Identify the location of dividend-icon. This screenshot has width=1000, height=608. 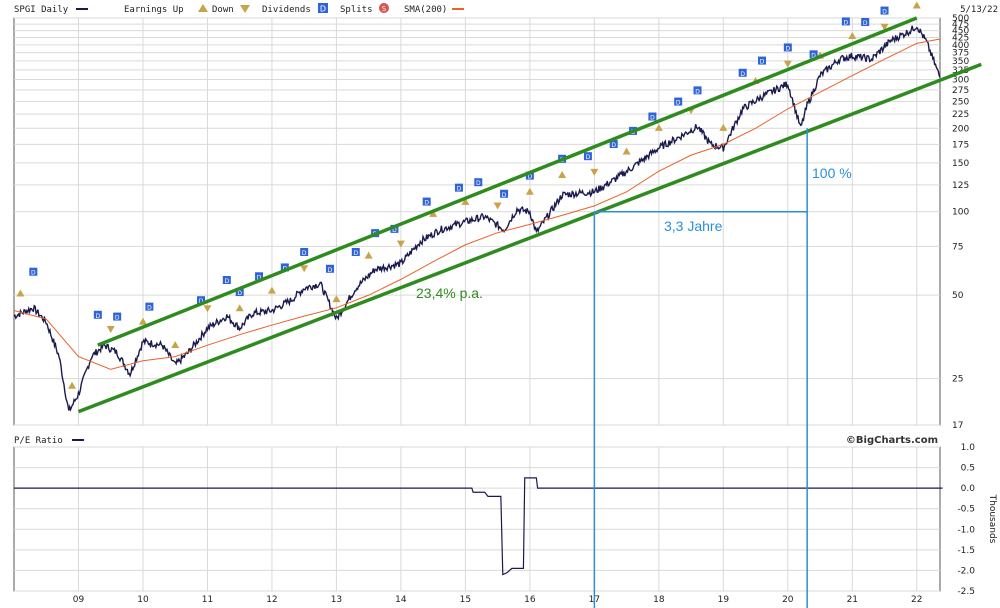
(323, 8).